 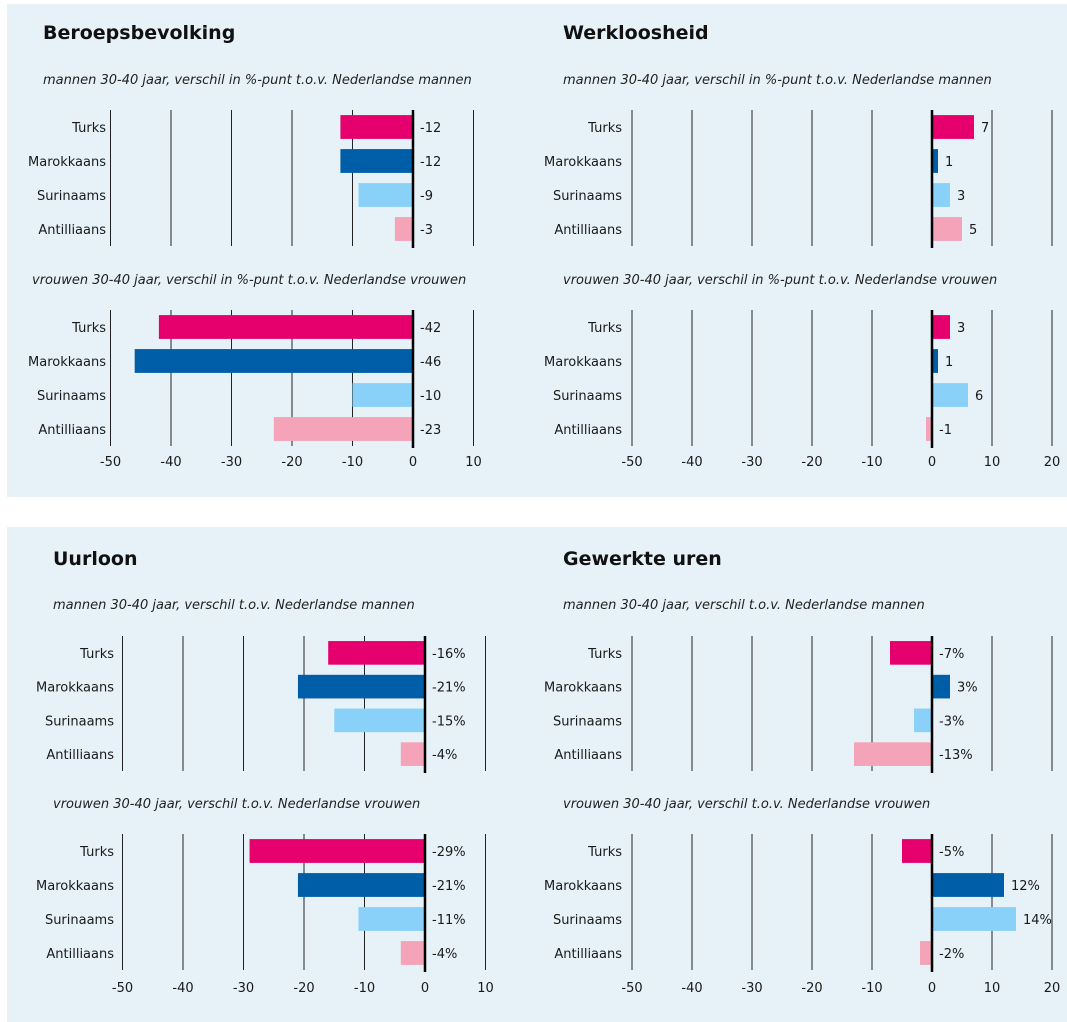 I want to click on bar-3-1-marokkaans, so click(x=968, y=885).